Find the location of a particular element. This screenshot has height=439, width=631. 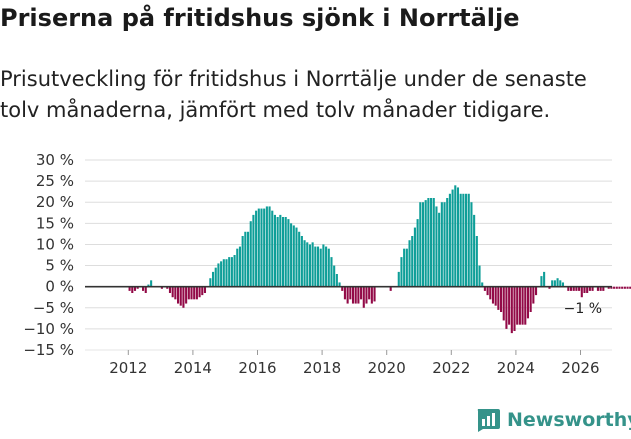

y-tick-label: −10 % is located at coordinates (48, 329).